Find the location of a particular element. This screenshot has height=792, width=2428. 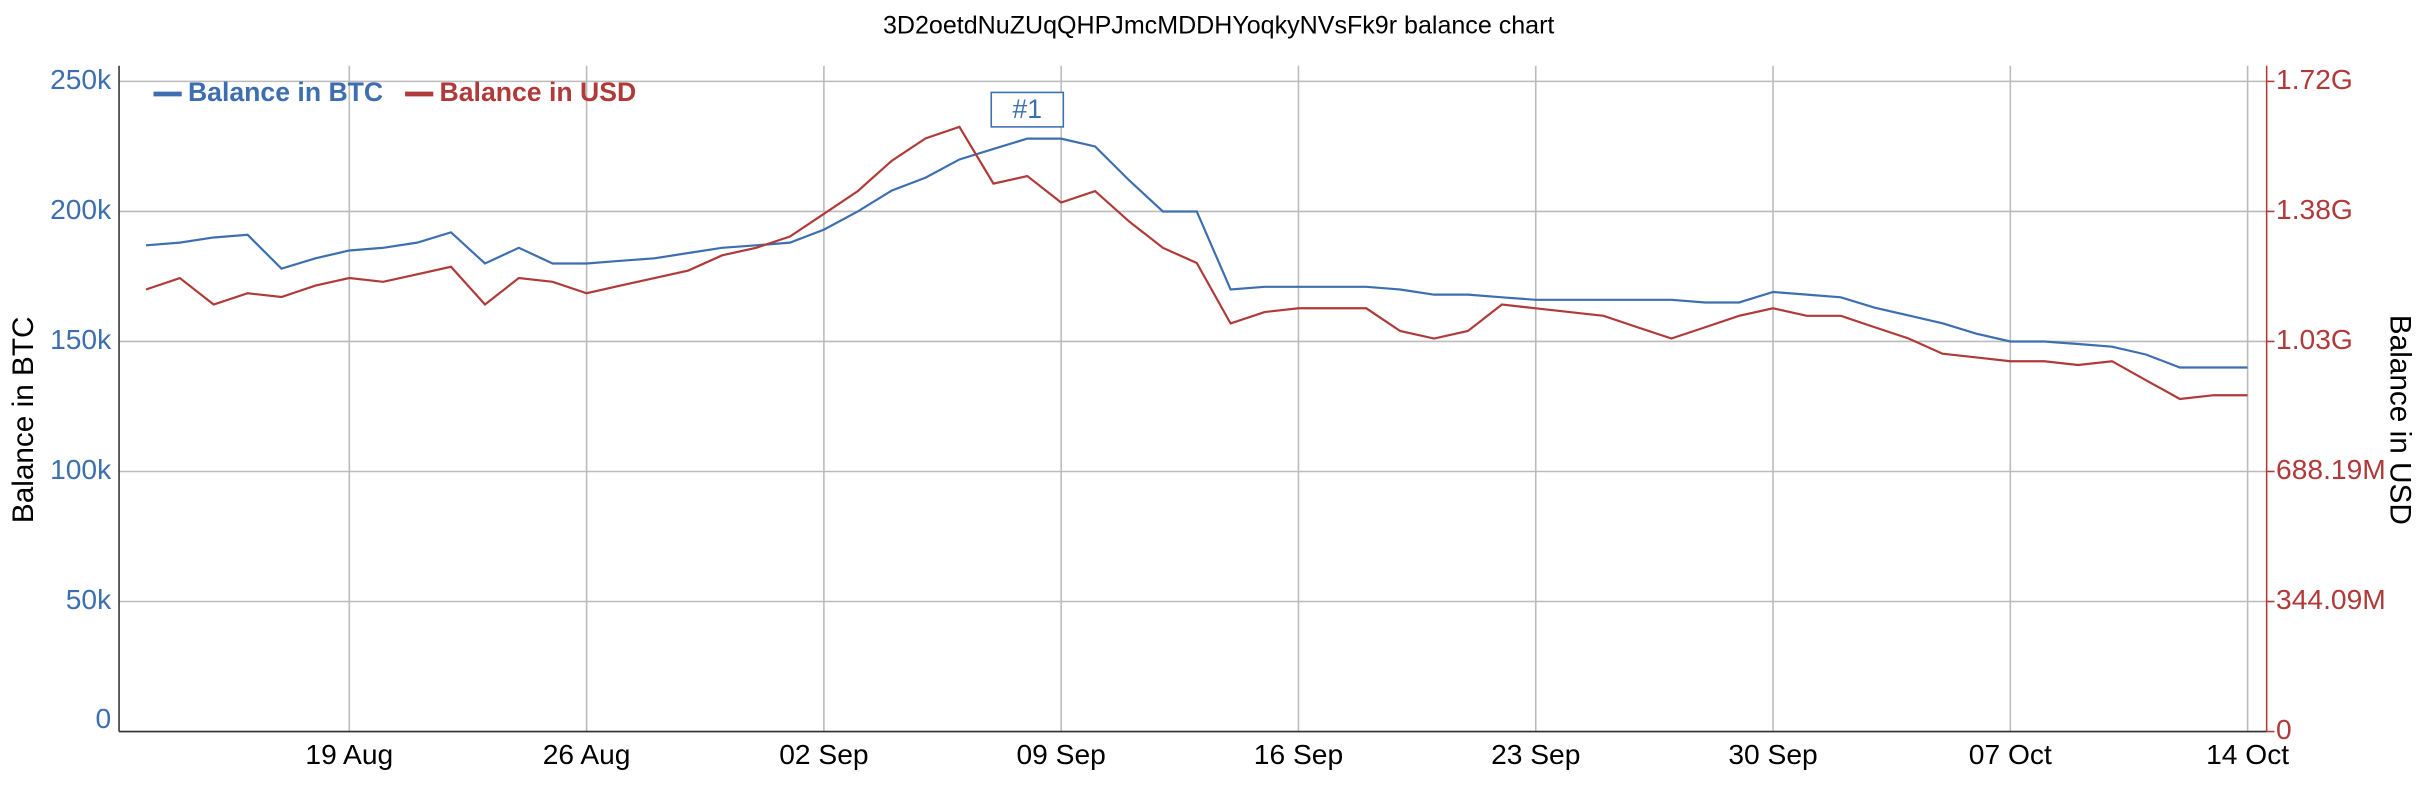

annotation-text: #1 is located at coordinates (1027, 109).